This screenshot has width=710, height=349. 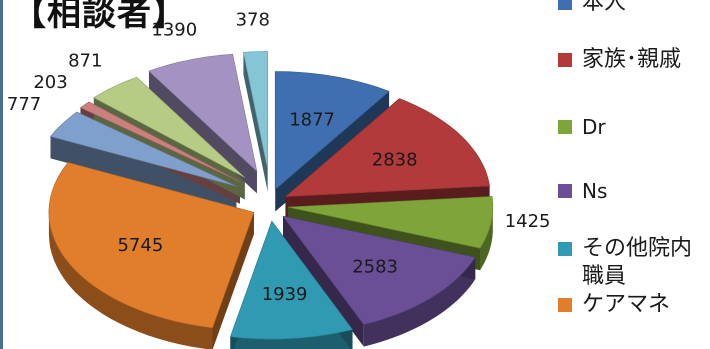 What do you see at coordinates (637, 248) in the screenshot?
I see `legend-label: その他院内` at bounding box center [637, 248].